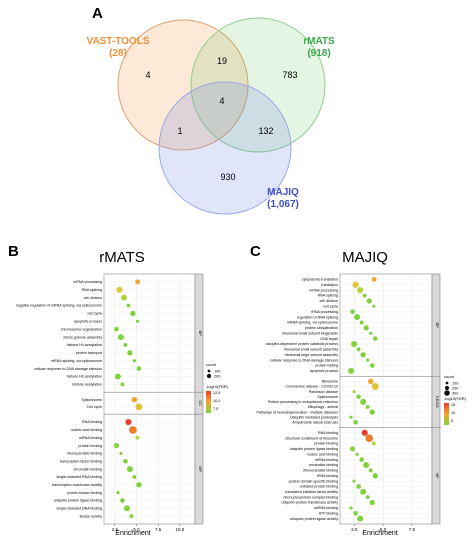 Image resolution: width=474 pixels, height=540 pixels. What do you see at coordinates (200, 469) in the screenshot?
I see `facet-label: MF` at bounding box center [200, 469].